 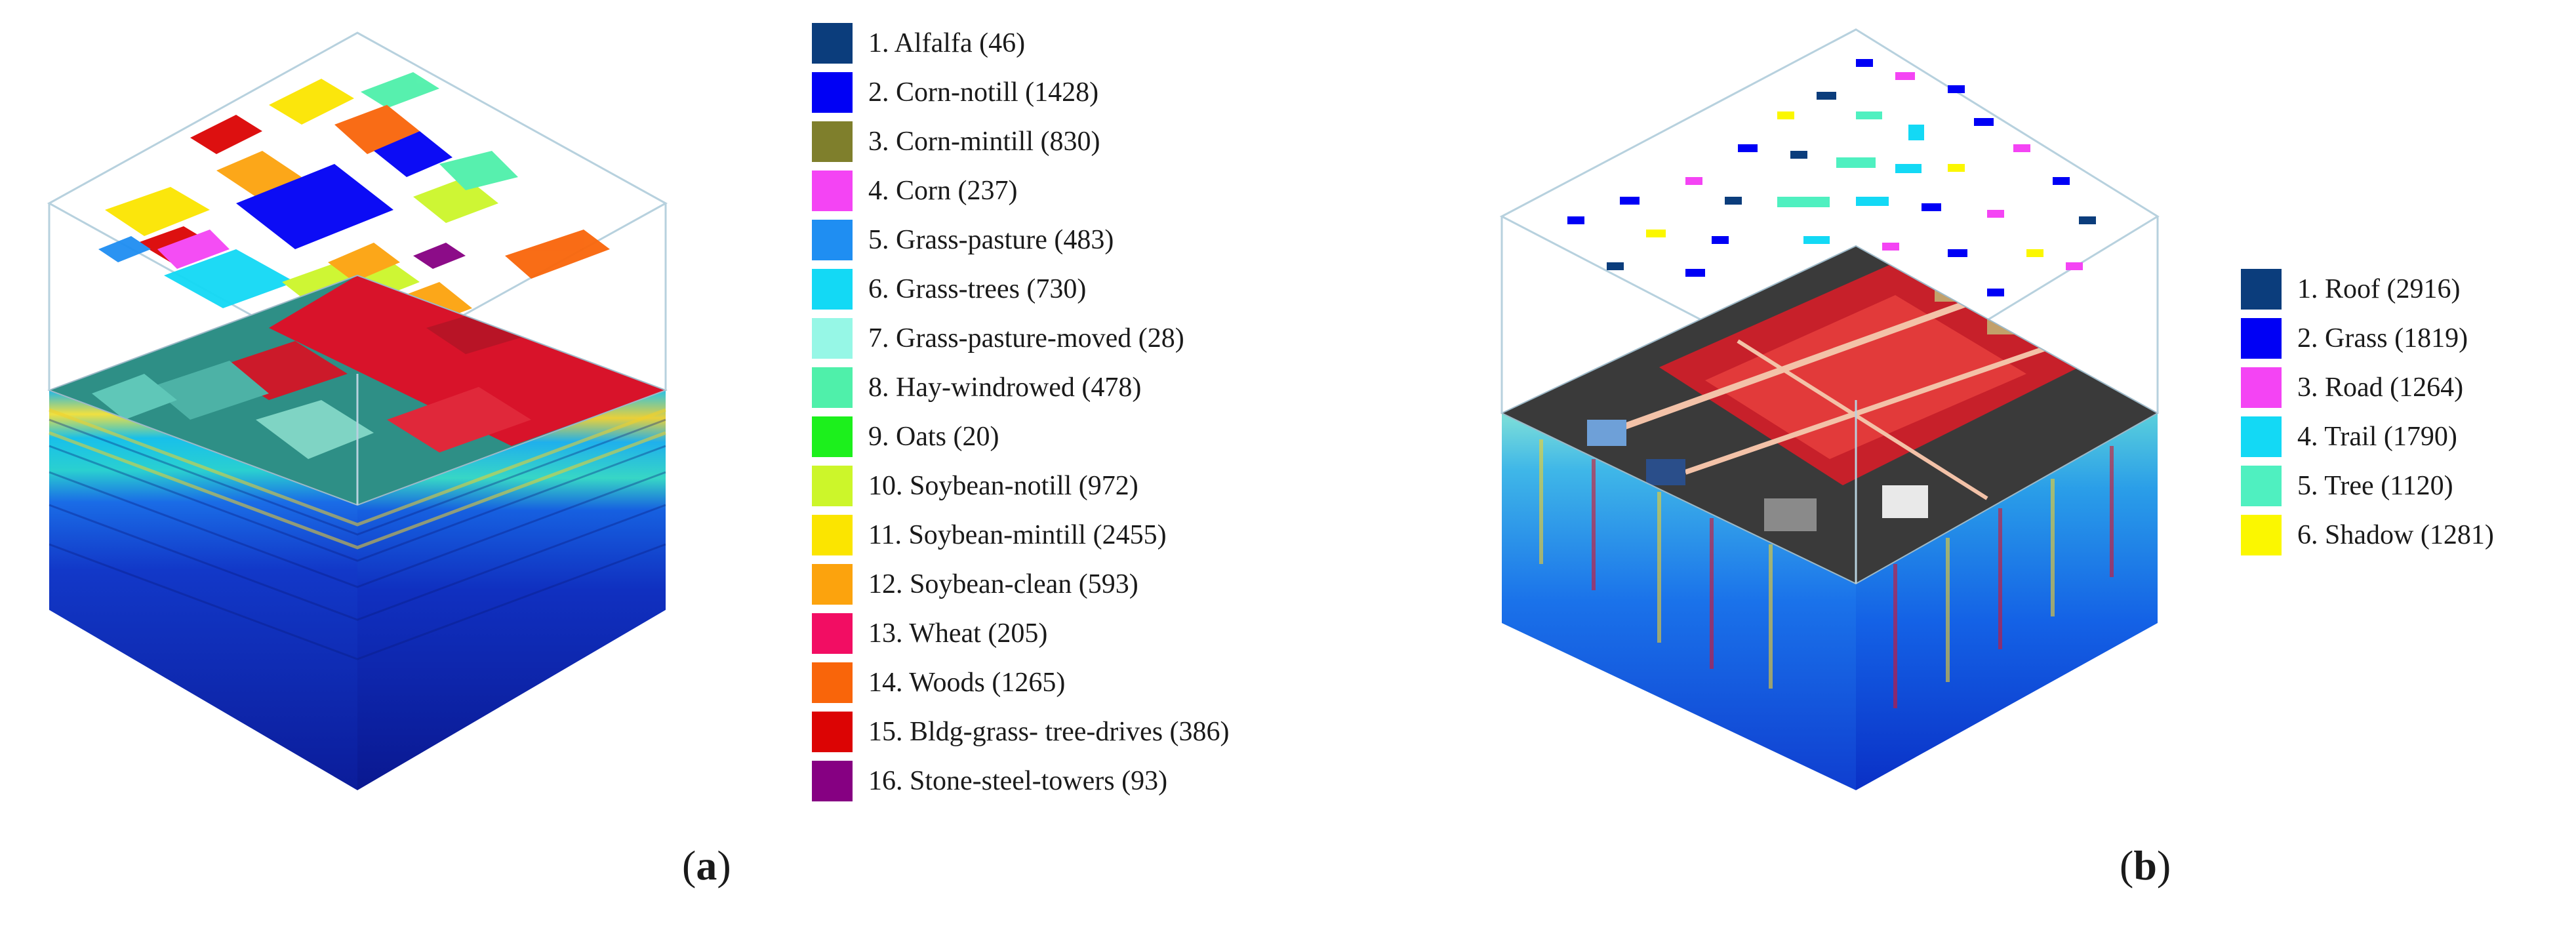 I want to click on legend-item: 15. Bldg-grass- tree-drives (386), so click(x=1021, y=731).